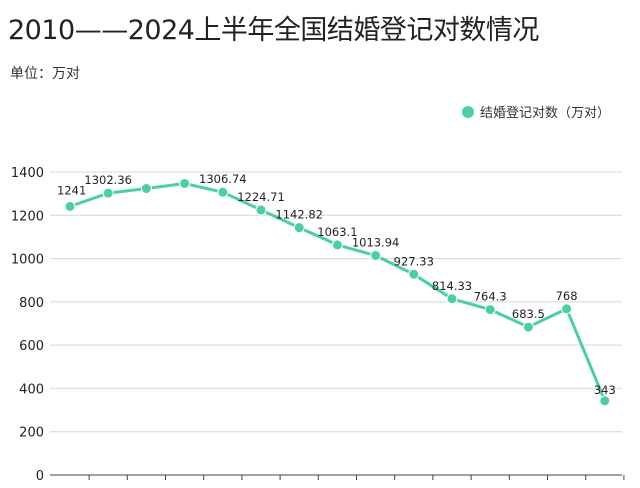 Image resolution: width=640 pixels, height=488 pixels. What do you see at coordinates (376, 256) in the screenshot?
I see `data-point-2018` at bounding box center [376, 256].